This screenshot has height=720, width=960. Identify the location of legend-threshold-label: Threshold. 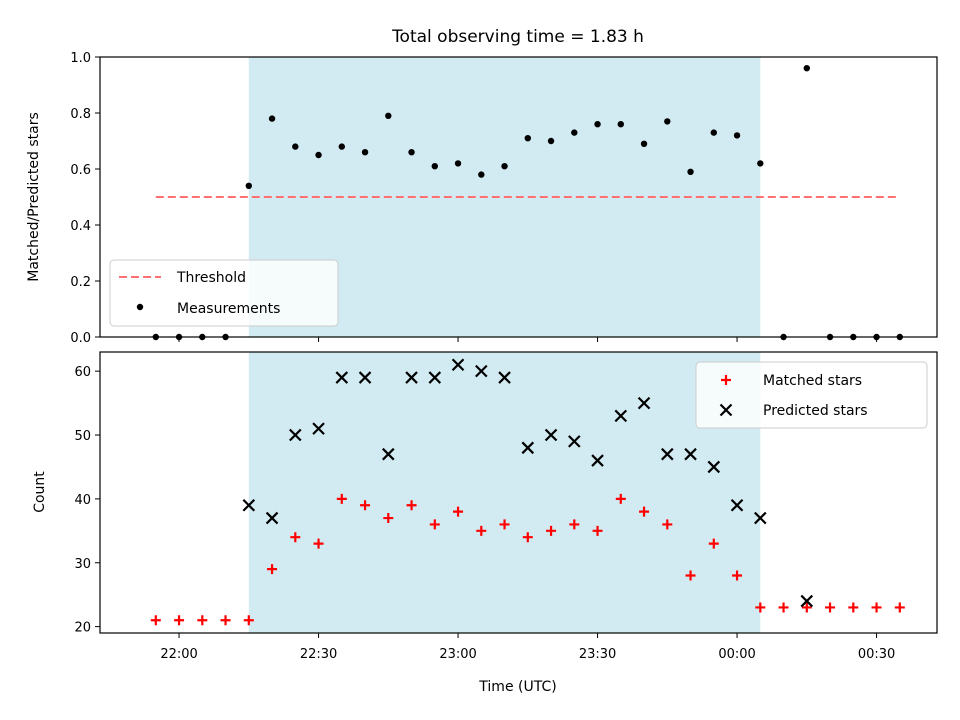
(211, 278).